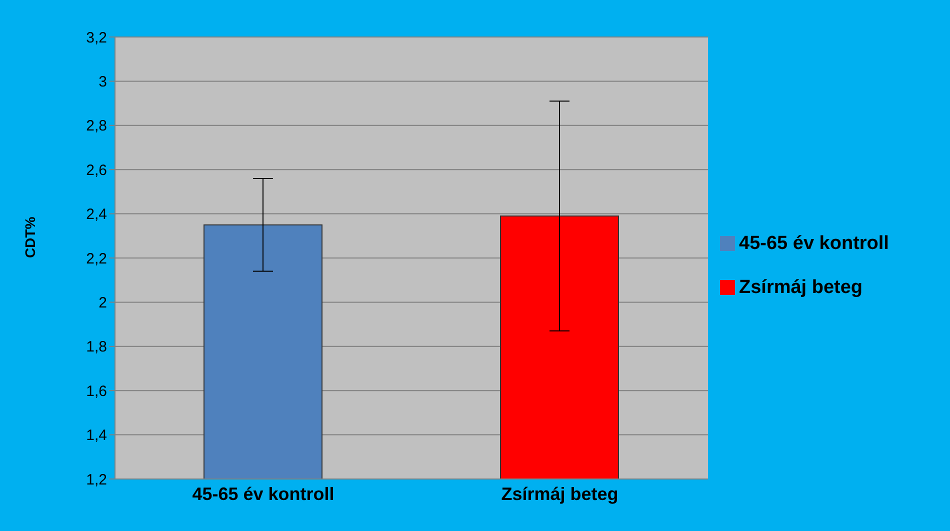  What do you see at coordinates (96, 435) in the screenshot?
I see `y-tick-label: 1,4` at bounding box center [96, 435].